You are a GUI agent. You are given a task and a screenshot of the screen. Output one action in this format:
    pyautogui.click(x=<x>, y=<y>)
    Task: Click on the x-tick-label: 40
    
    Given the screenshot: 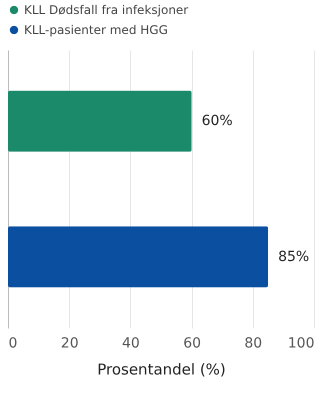 What is the action you would take?
    pyautogui.click(x=131, y=344)
    